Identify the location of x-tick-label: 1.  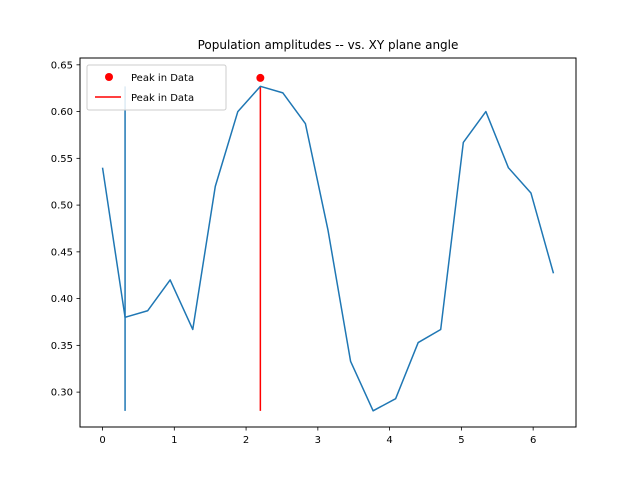
(174, 440).